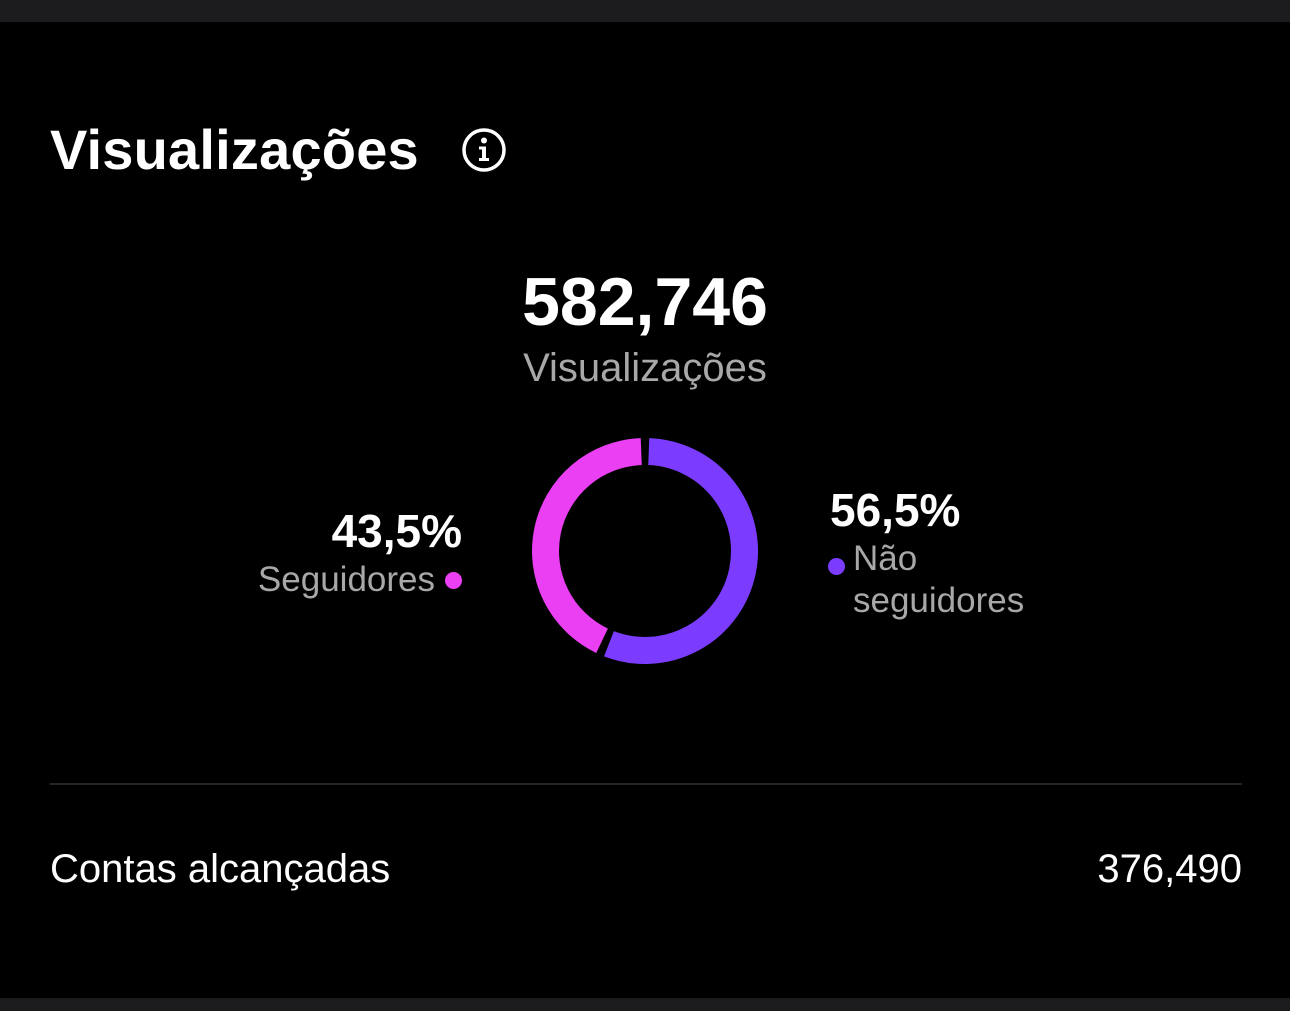 This screenshot has height=1011, width=1290. Describe the element at coordinates (646, 784) in the screenshot. I see `section-divider` at that location.